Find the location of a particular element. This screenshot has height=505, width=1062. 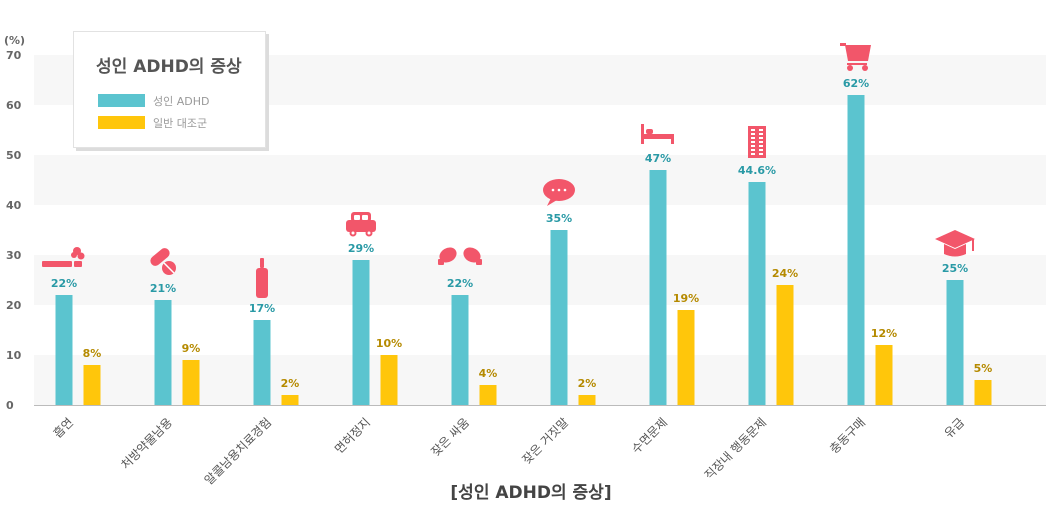

x-tick-label: 흡연 is located at coordinates (64, 428).